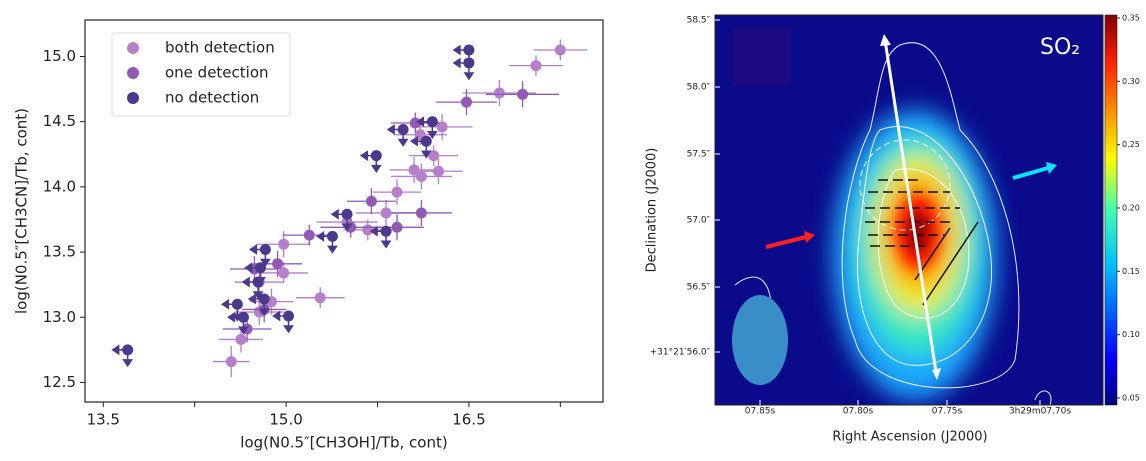 The width and height of the screenshot is (1146, 461). What do you see at coordinates (1131, 208) in the screenshot?
I see `colorbar-tick-label: 0.20` at bounding box center [1131, 208].